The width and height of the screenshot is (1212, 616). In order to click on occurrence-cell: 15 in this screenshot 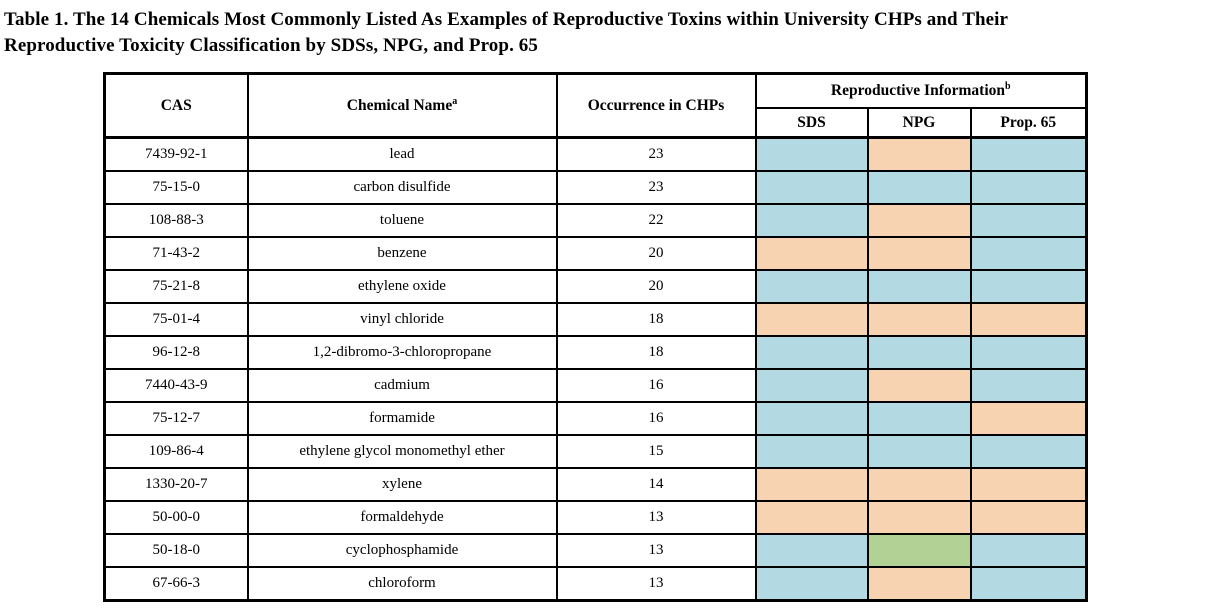, I will do `click(656, 451)`.